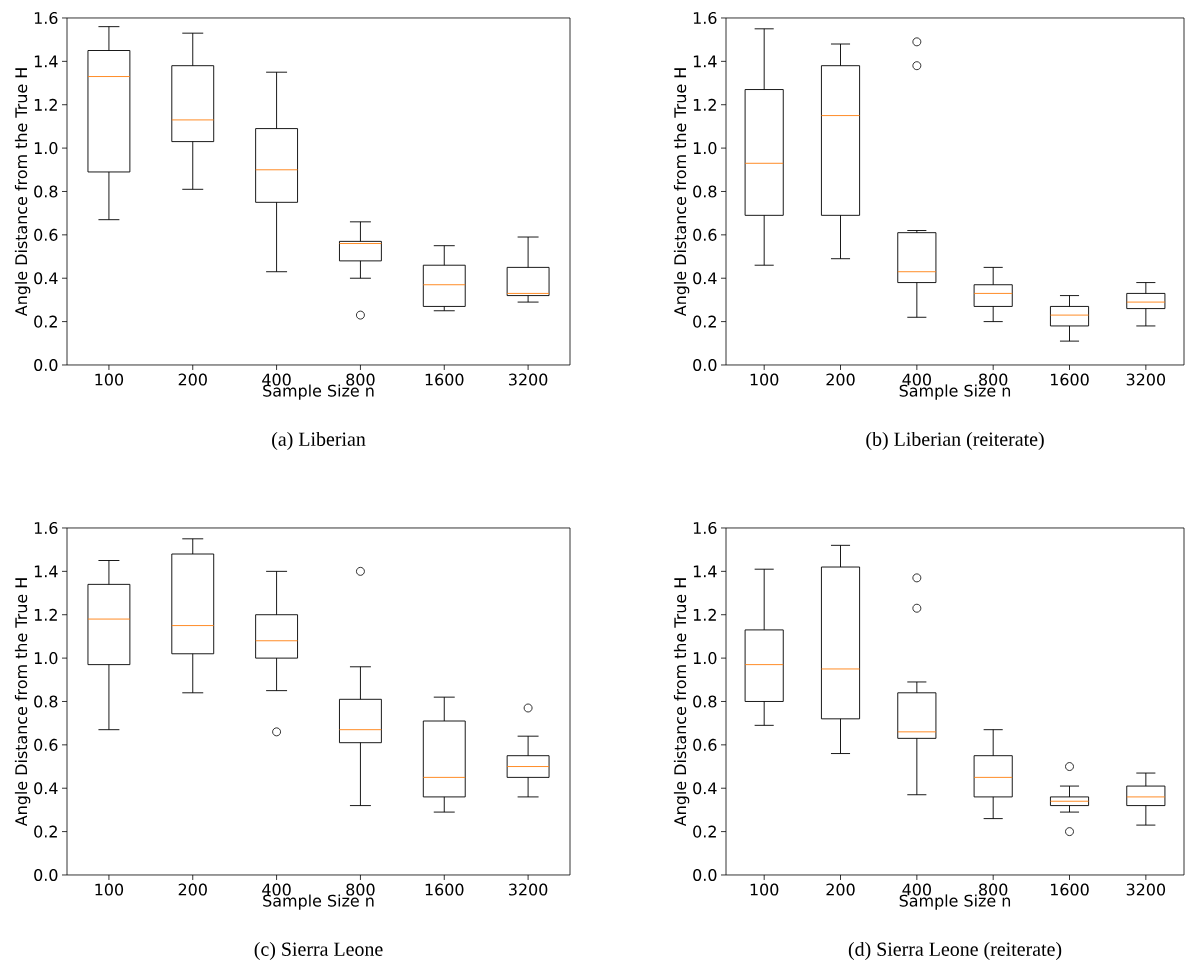  What do you see at coordinates (955, 950) in the screenshot?
I see `text: (d) Sierra Leone (reiterate)` at bounding box center [955, 950].